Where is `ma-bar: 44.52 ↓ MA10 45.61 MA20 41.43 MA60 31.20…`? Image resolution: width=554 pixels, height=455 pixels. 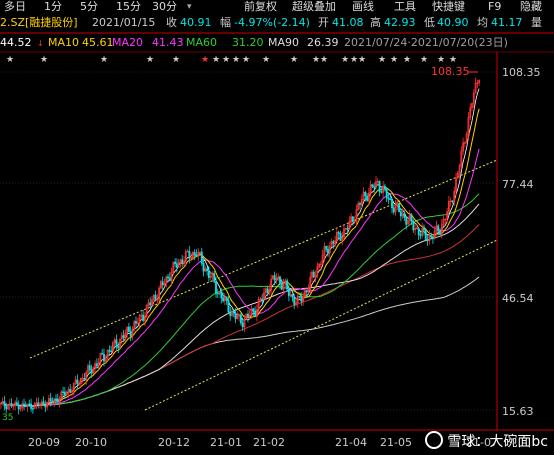 ma-bar: 44.52 ↓ MA10 45.61 MA20 41.43 MA60 31.20… is located at coordinates (254, 42).